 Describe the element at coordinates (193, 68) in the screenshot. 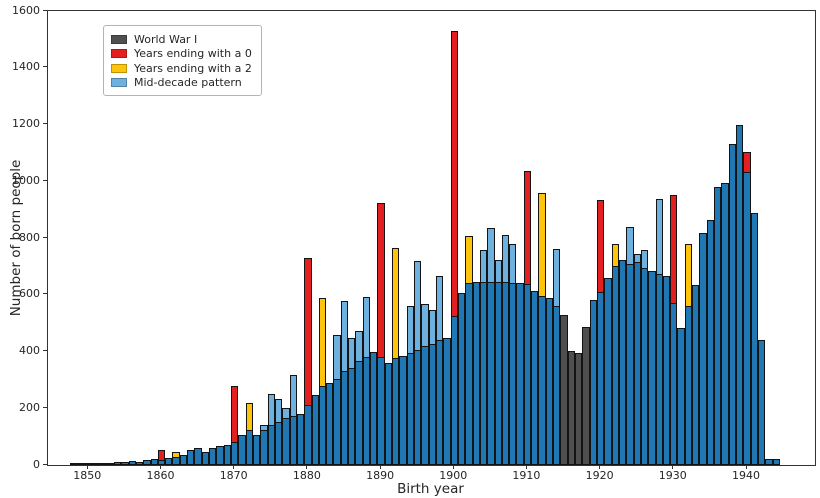

I see `legend-label: Years ending with a 2` at that location.